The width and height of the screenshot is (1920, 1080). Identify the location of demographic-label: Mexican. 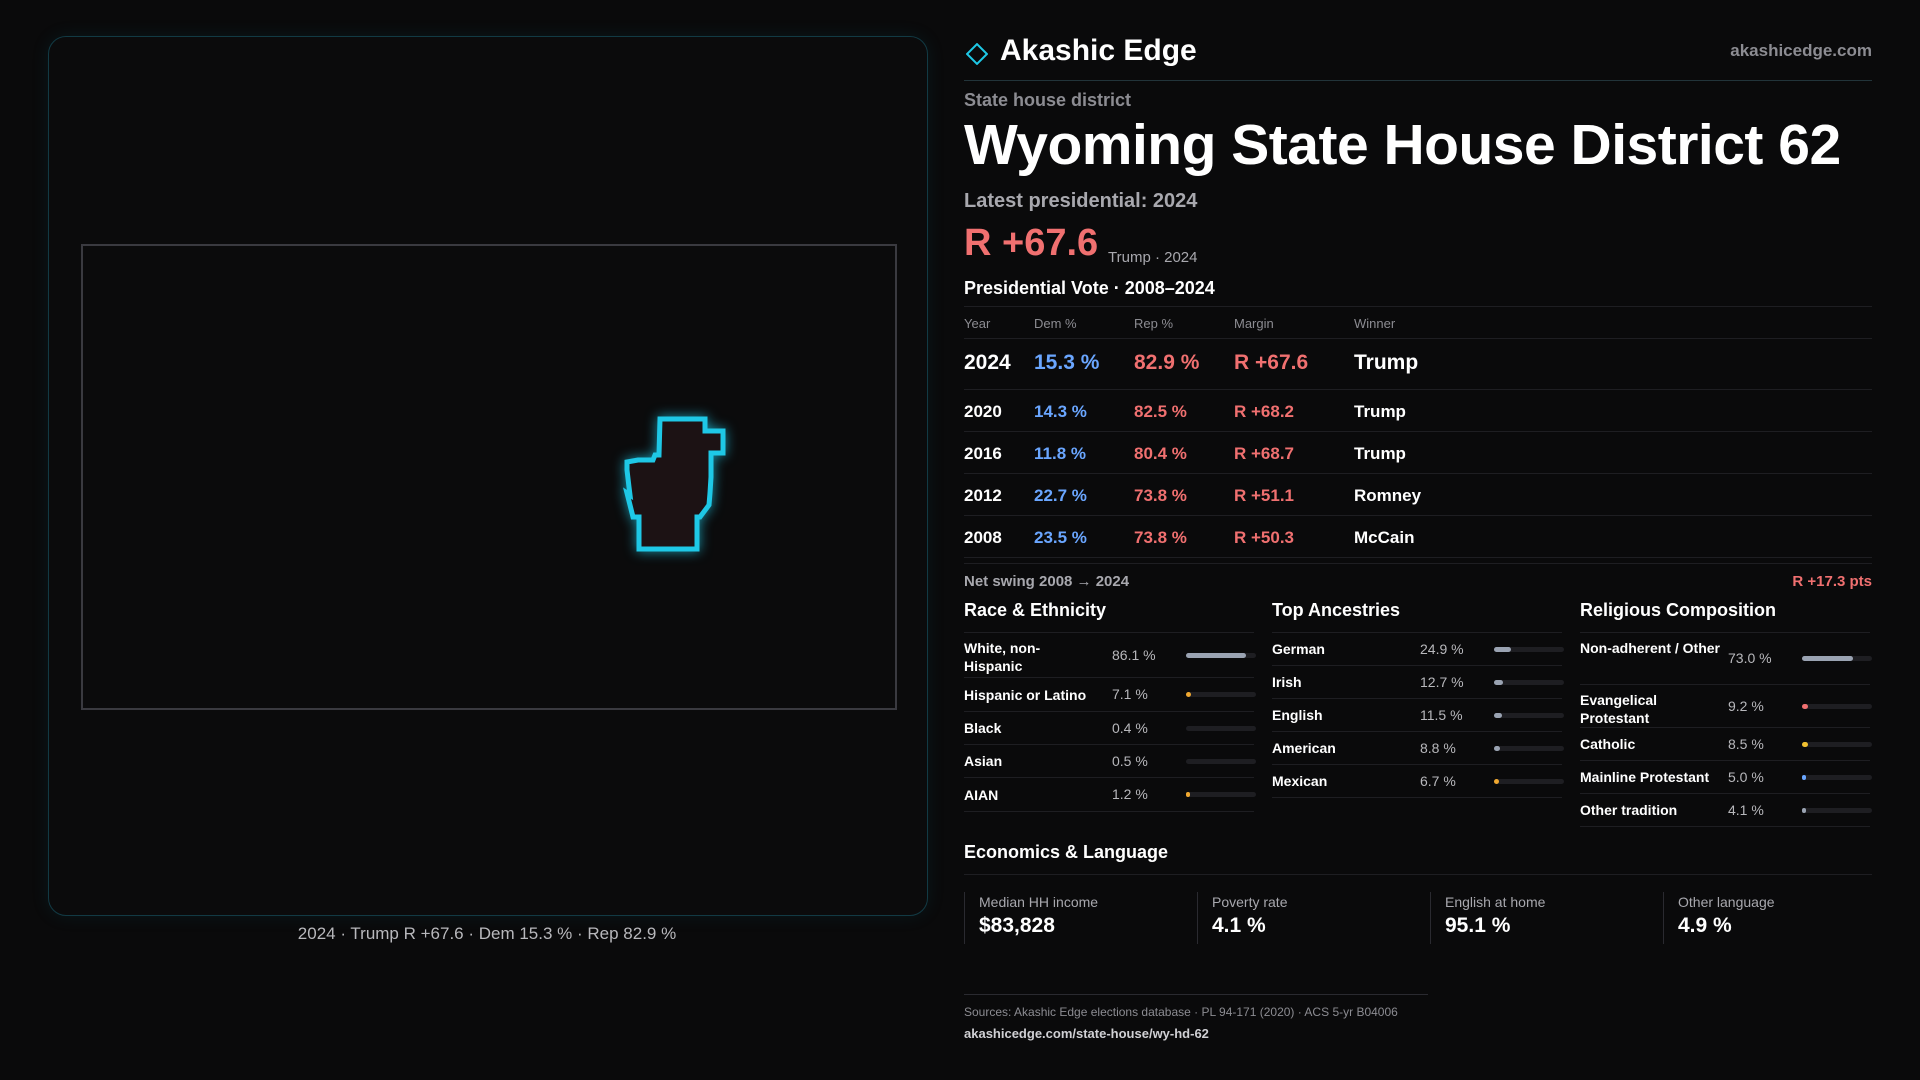
(1300, 781).